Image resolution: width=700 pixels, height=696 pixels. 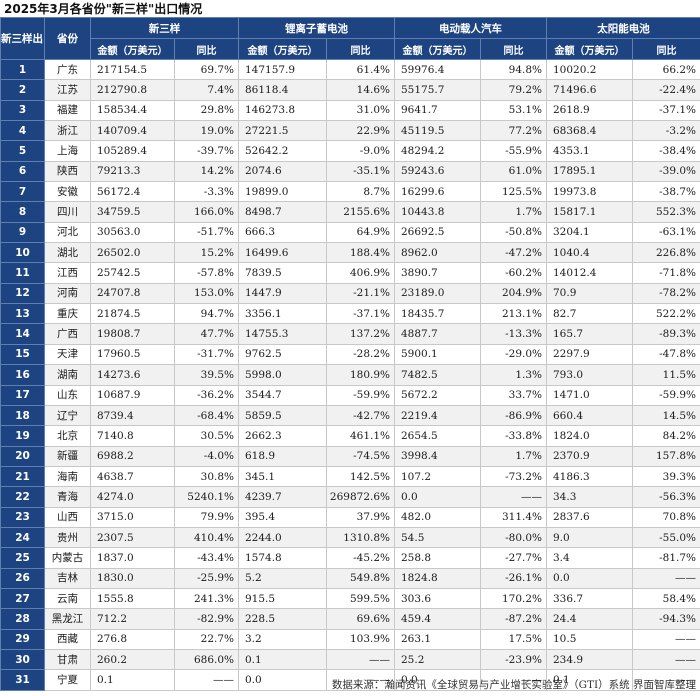 I want to click on rank-cell: 16, so click(x=22, y=375).